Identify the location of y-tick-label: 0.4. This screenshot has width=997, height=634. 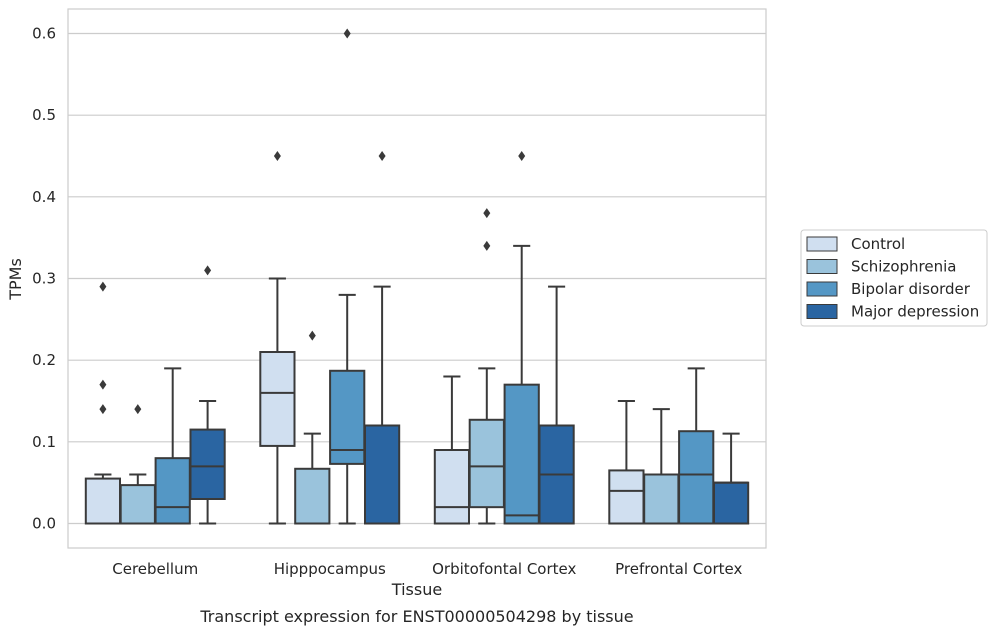
(44, 197).